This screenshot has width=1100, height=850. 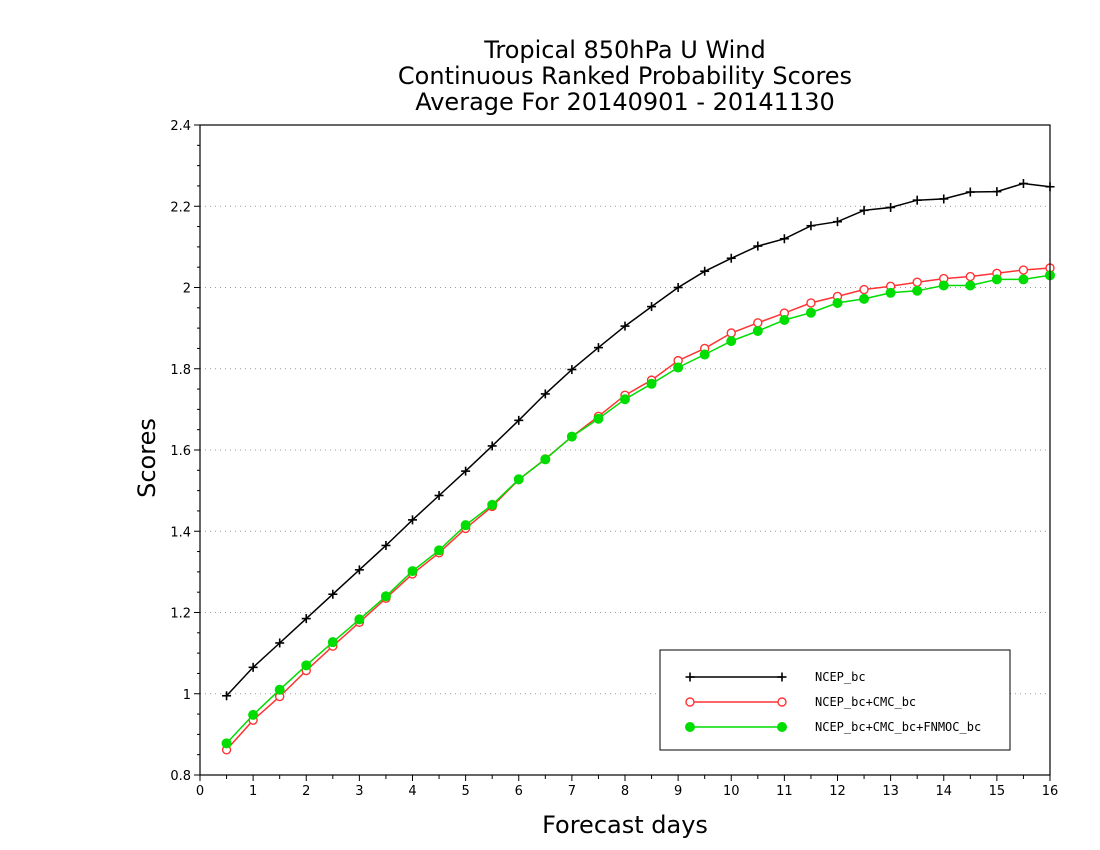 What do you see at coordinates (412, 791) in the screenshot?
I see `x-tick-label: 4` at bounding box center [412, 791].